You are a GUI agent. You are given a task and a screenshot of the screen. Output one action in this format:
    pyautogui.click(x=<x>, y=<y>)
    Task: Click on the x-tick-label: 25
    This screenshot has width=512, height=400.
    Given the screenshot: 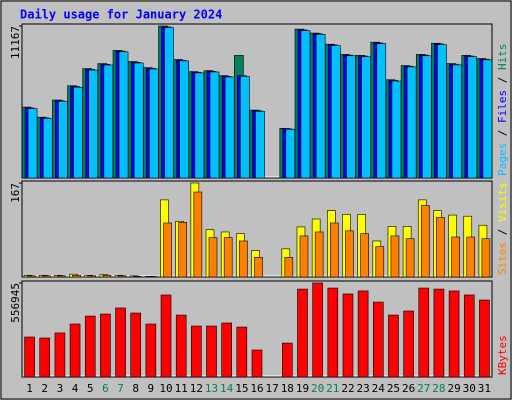 What is the action you would take?
    pyautogui.click(x=393, y=388)
    